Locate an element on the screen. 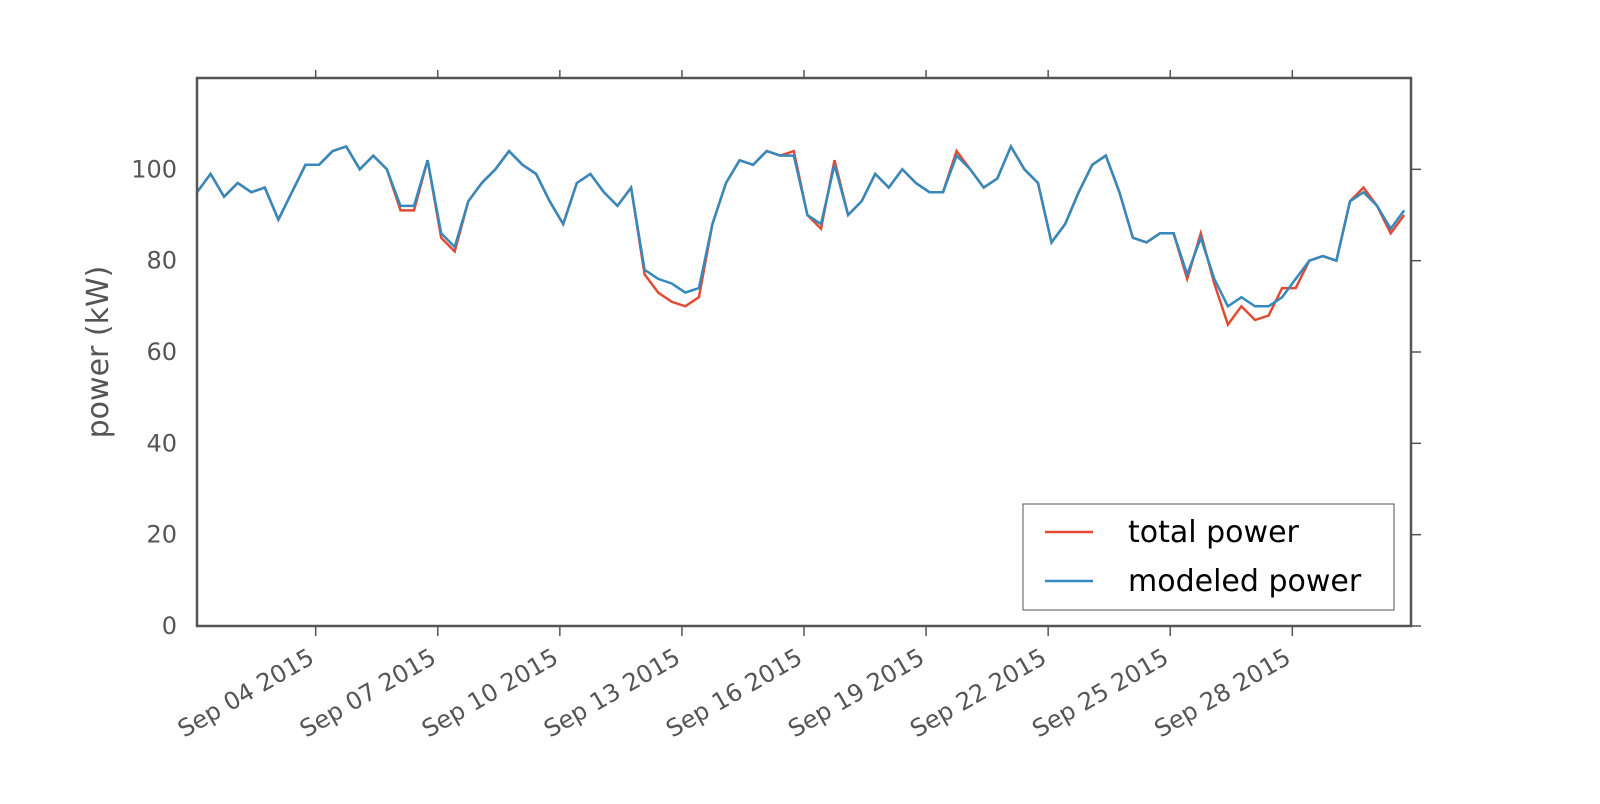 The image size is (1600, 804). legend-label: modeled power is located at coordinates (1245, 581).